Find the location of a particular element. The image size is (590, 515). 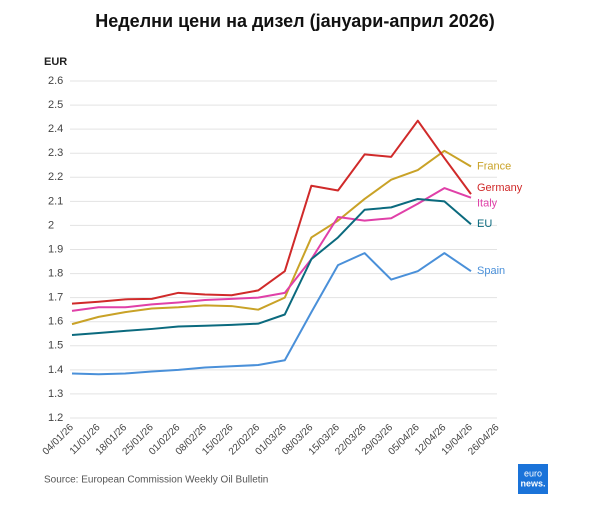

y-tick-label: 2.6 is located at coordinates (55, 81).